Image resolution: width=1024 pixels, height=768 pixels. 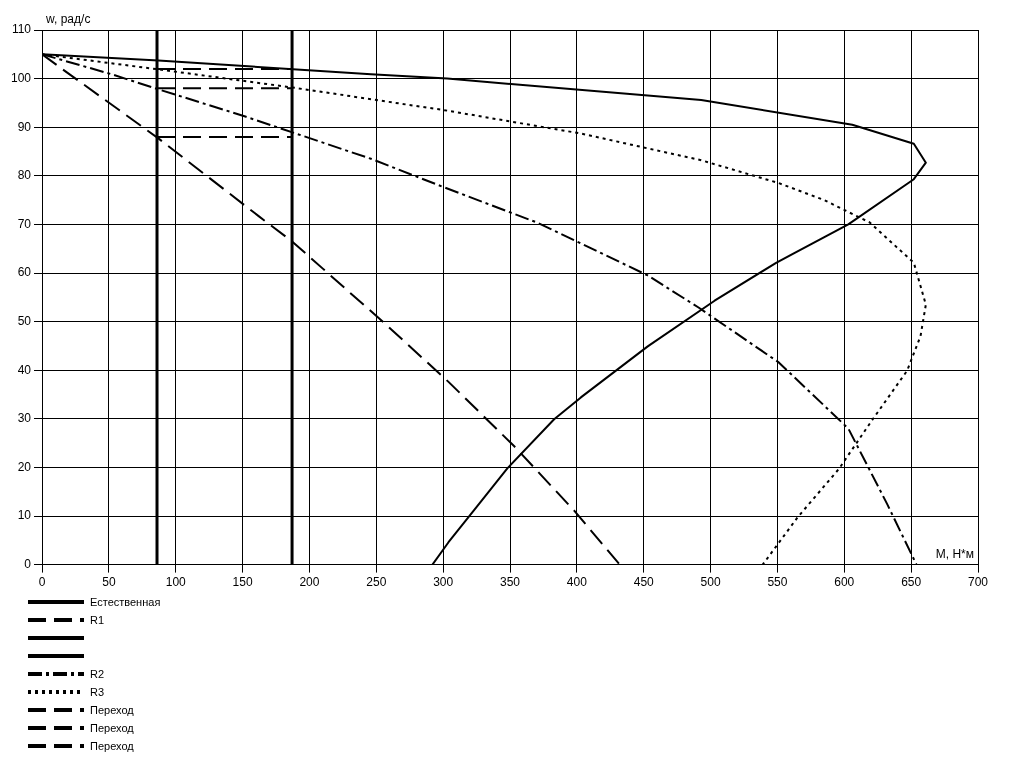 What do you see at coordinates (443, 582) in the screenshot?
I see `x-tick-label: 300` at bounding box center [443, 582].